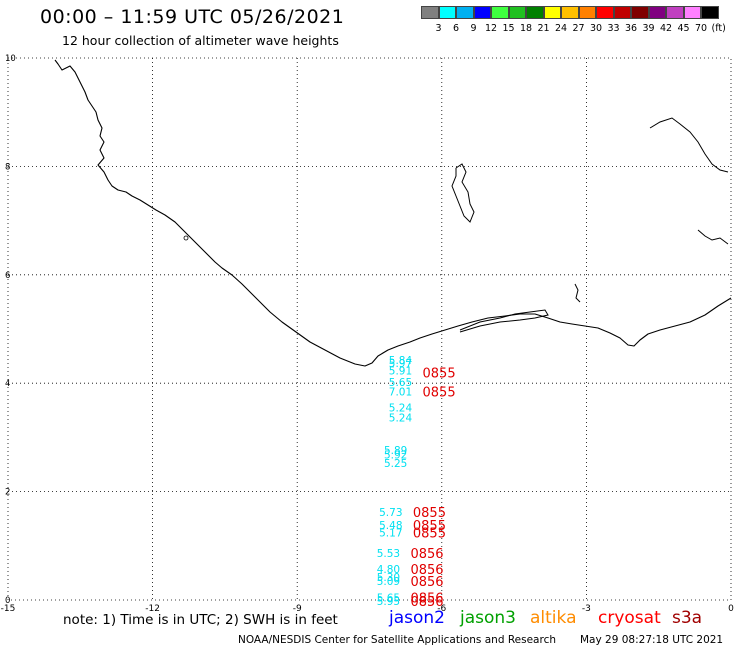 This screenshot has height=650, width=740. What do you see at coordinates (395, 456) in the screenshot?
I see `wave-height-label: 5.92` at bounding box center [395, 456].